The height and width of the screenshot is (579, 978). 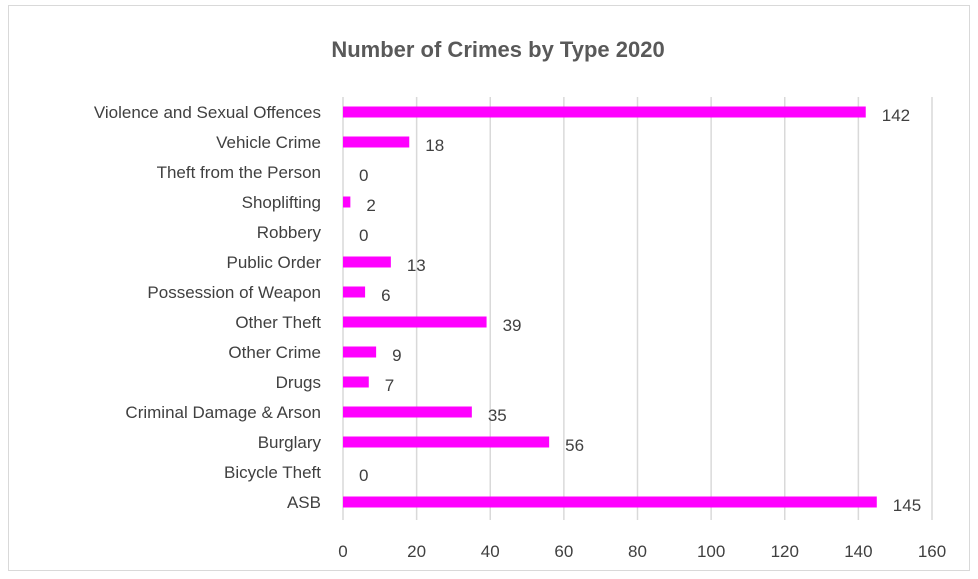 I want to click on data-label: 39, so click(x=512, y=325).